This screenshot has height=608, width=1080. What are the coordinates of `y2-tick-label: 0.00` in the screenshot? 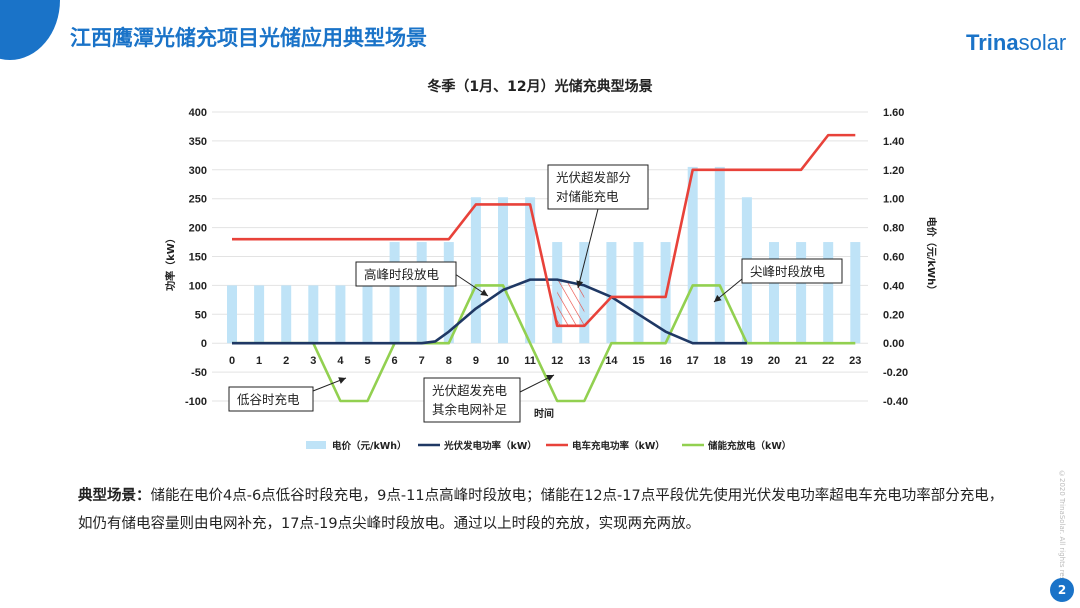 It's located at (893, 344).